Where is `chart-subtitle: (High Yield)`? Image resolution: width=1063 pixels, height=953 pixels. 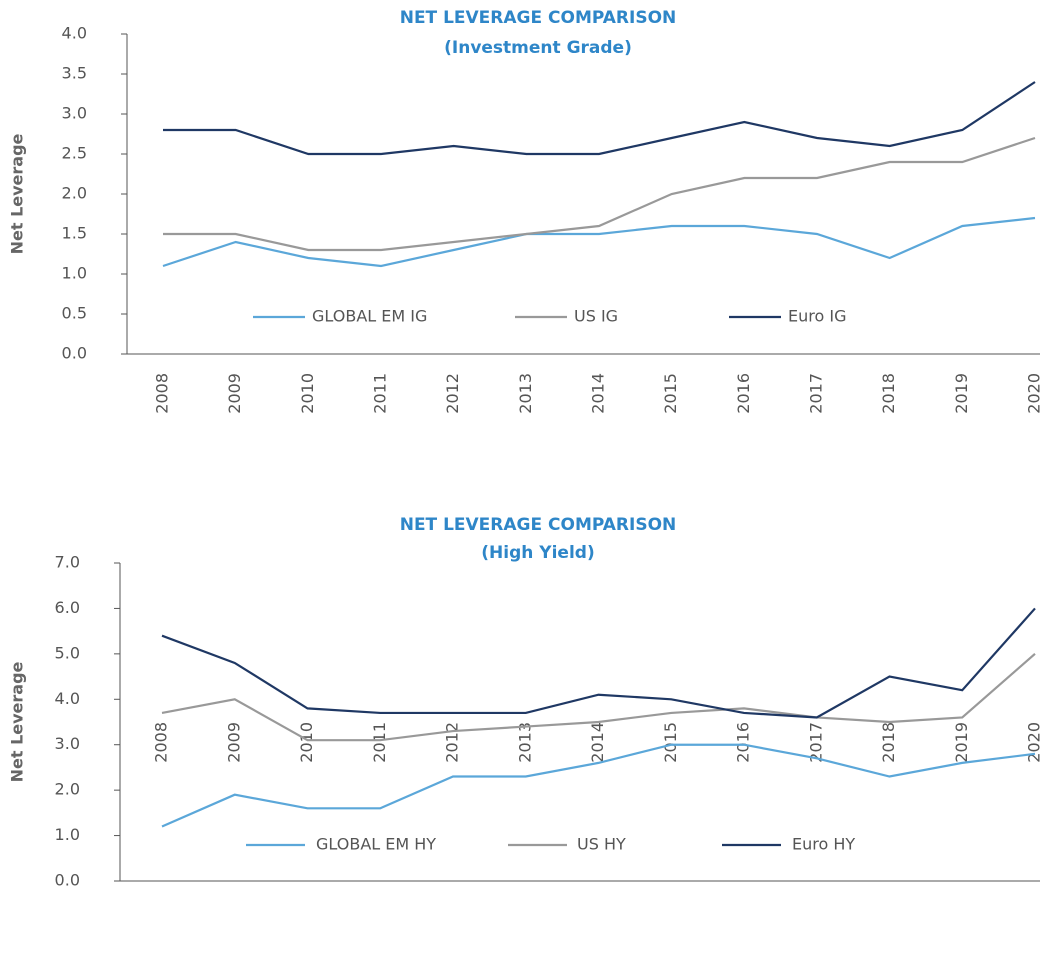 chart-subtitle: (High Yield) is located at coordinates (537, 553).